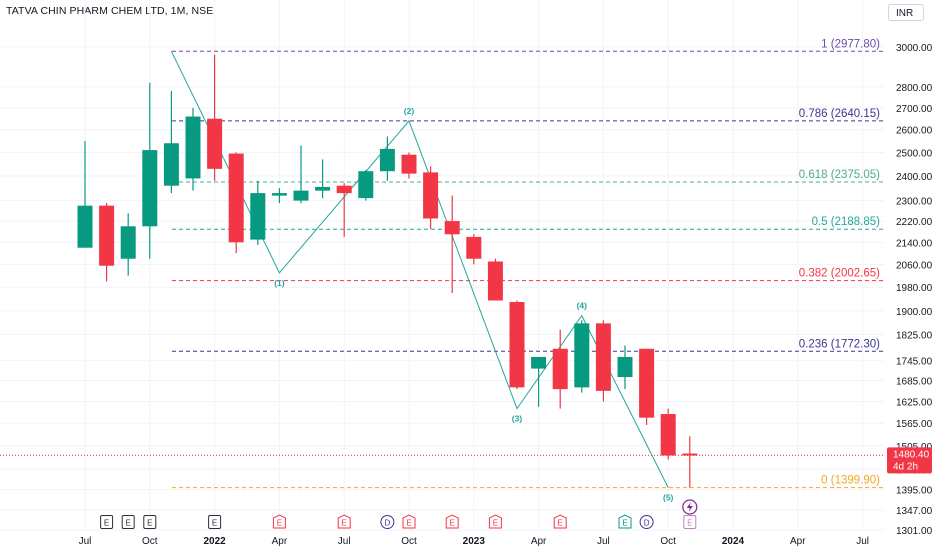 The width and height of the screenshot is (932, 550). I want to click on price-tick-label: 2500.00, so click(914, 153).